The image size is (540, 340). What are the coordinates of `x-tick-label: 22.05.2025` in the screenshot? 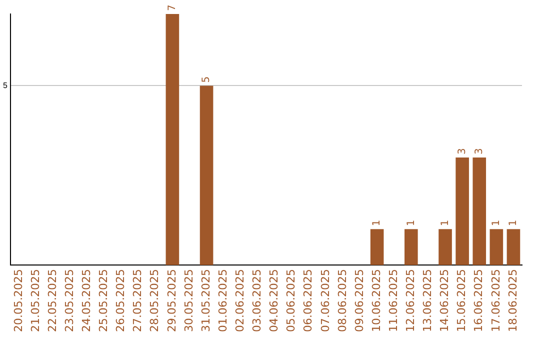 It's located at (52, 300).